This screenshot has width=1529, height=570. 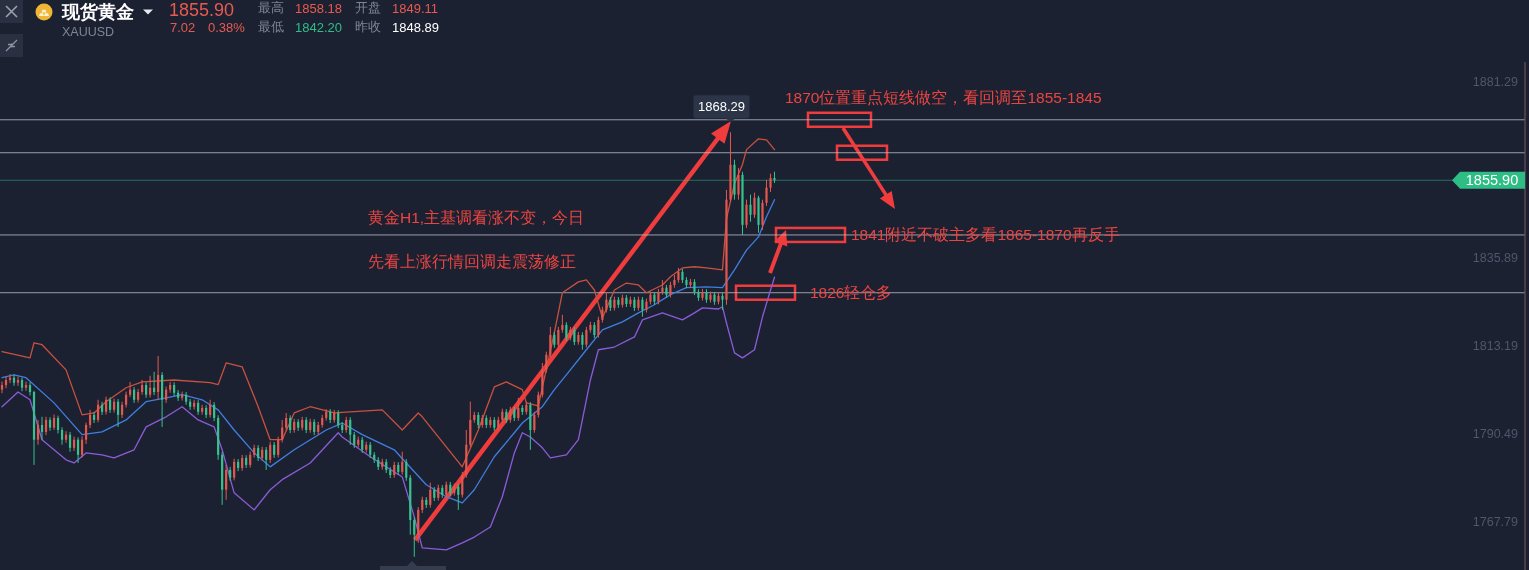 What do you see at coordinates (851, 293) in the screenshot?
I see `annotation: 1826轻仓多` at bounding box center [851, 293].